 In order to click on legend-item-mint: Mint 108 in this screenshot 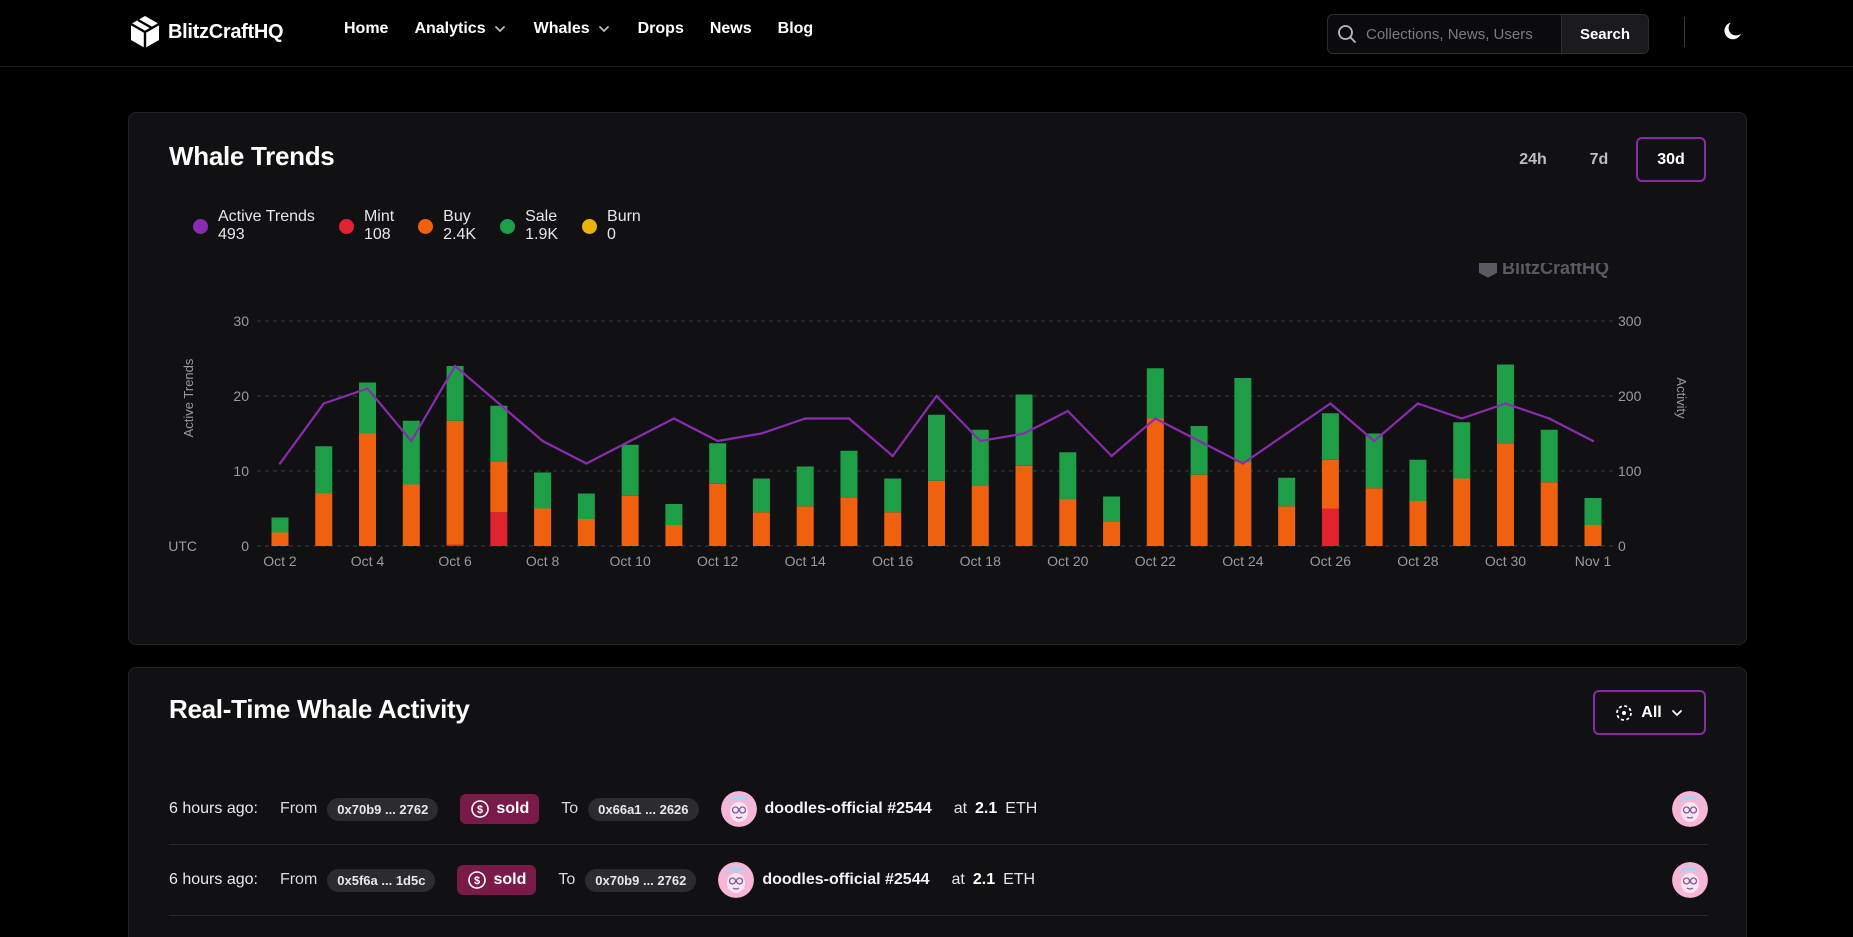, I will do `click(366, 226)`.